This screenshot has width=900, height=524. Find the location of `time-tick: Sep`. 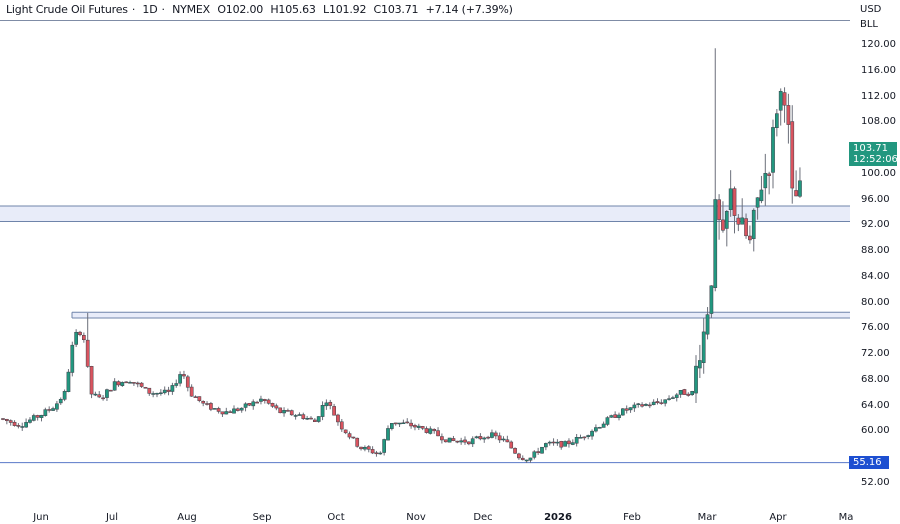

time-tick: Sep is located at coordinates (262, 517).